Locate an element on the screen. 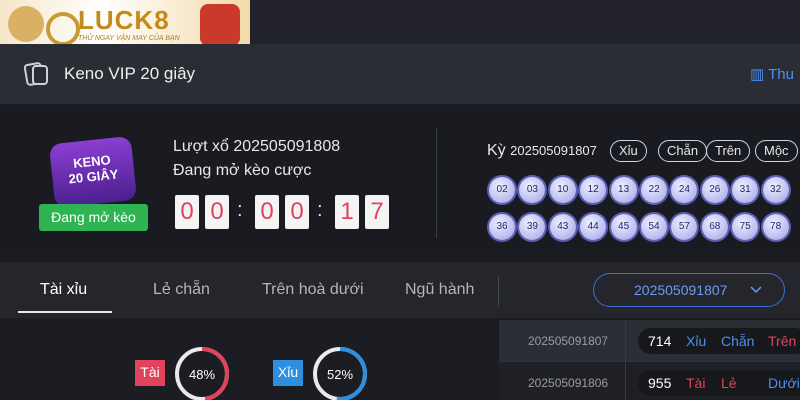 The width and height of the screenshot is (800, 400). result-tag: Chẵn is located at coordinates (683, 151).